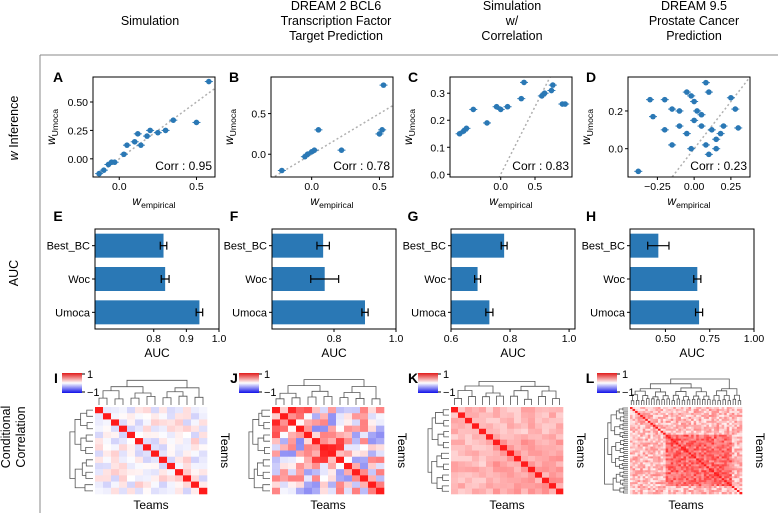  Describe the element at coordinates (157, 132) in the screenshot. I see `data-point` at that location.